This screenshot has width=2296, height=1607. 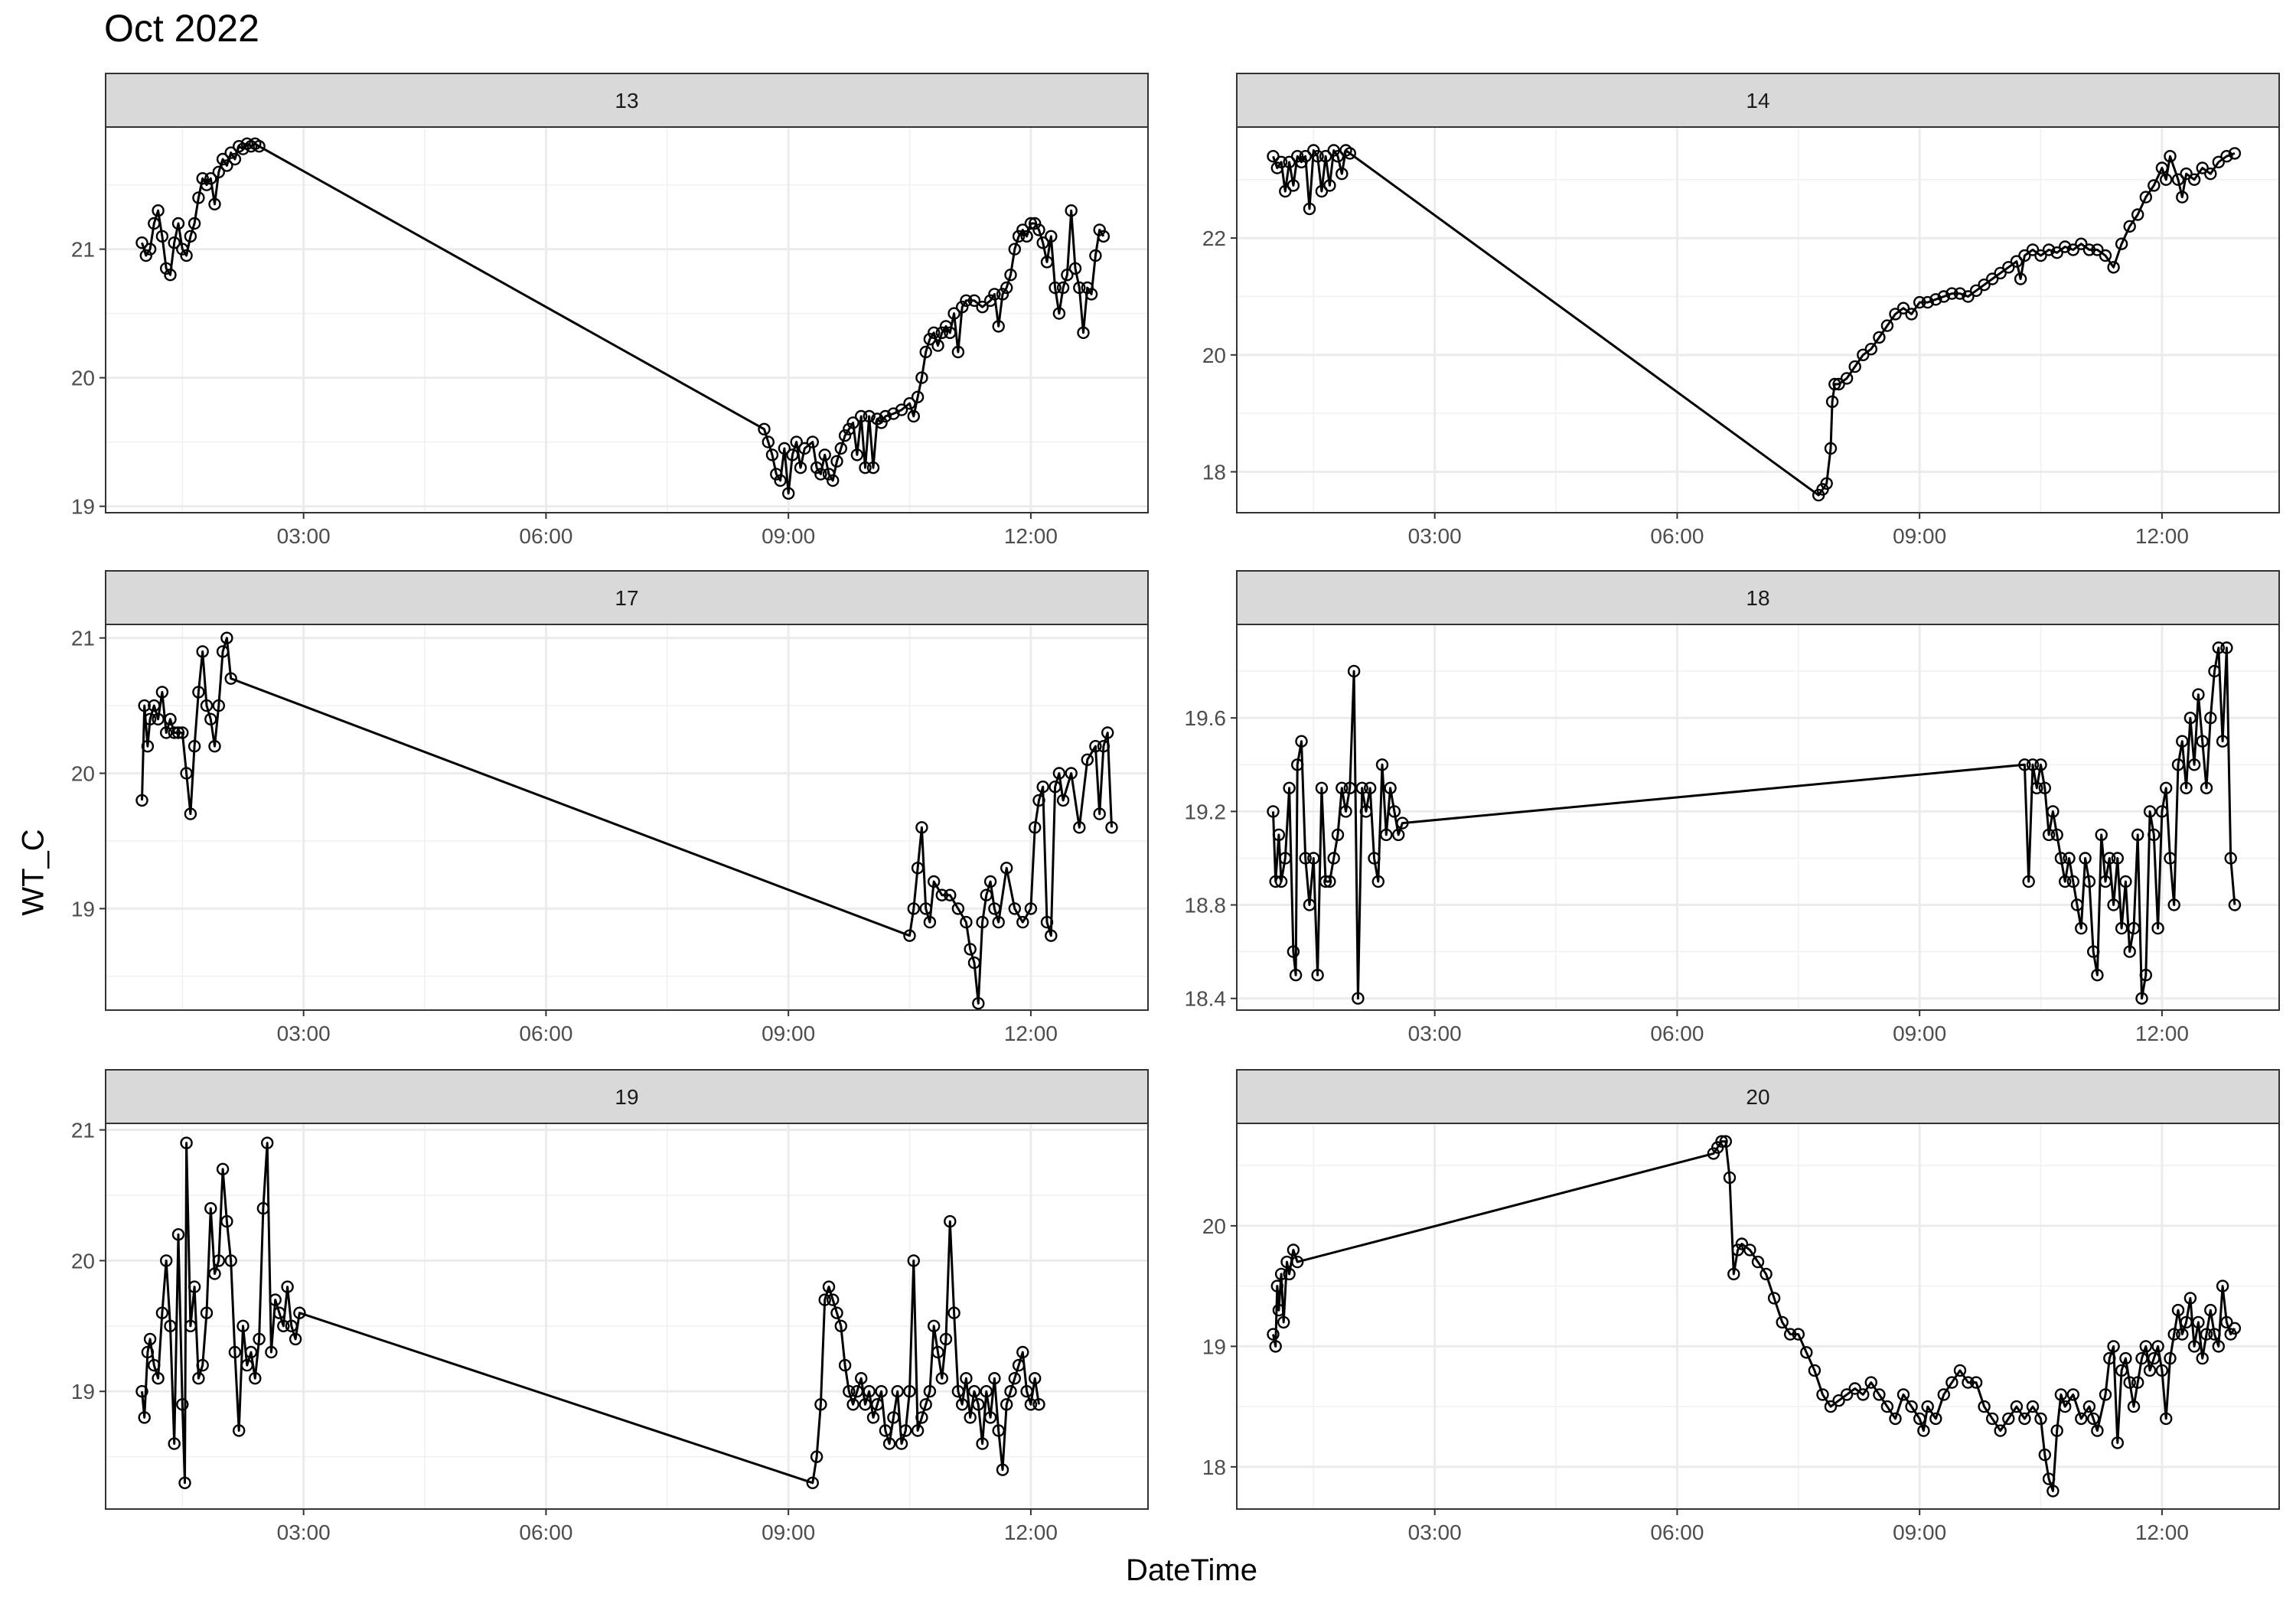 What do you see at coordinates (83, 507) in the screenshot?
I see `y-tick-label: 19` at bounding box center [83, 507].